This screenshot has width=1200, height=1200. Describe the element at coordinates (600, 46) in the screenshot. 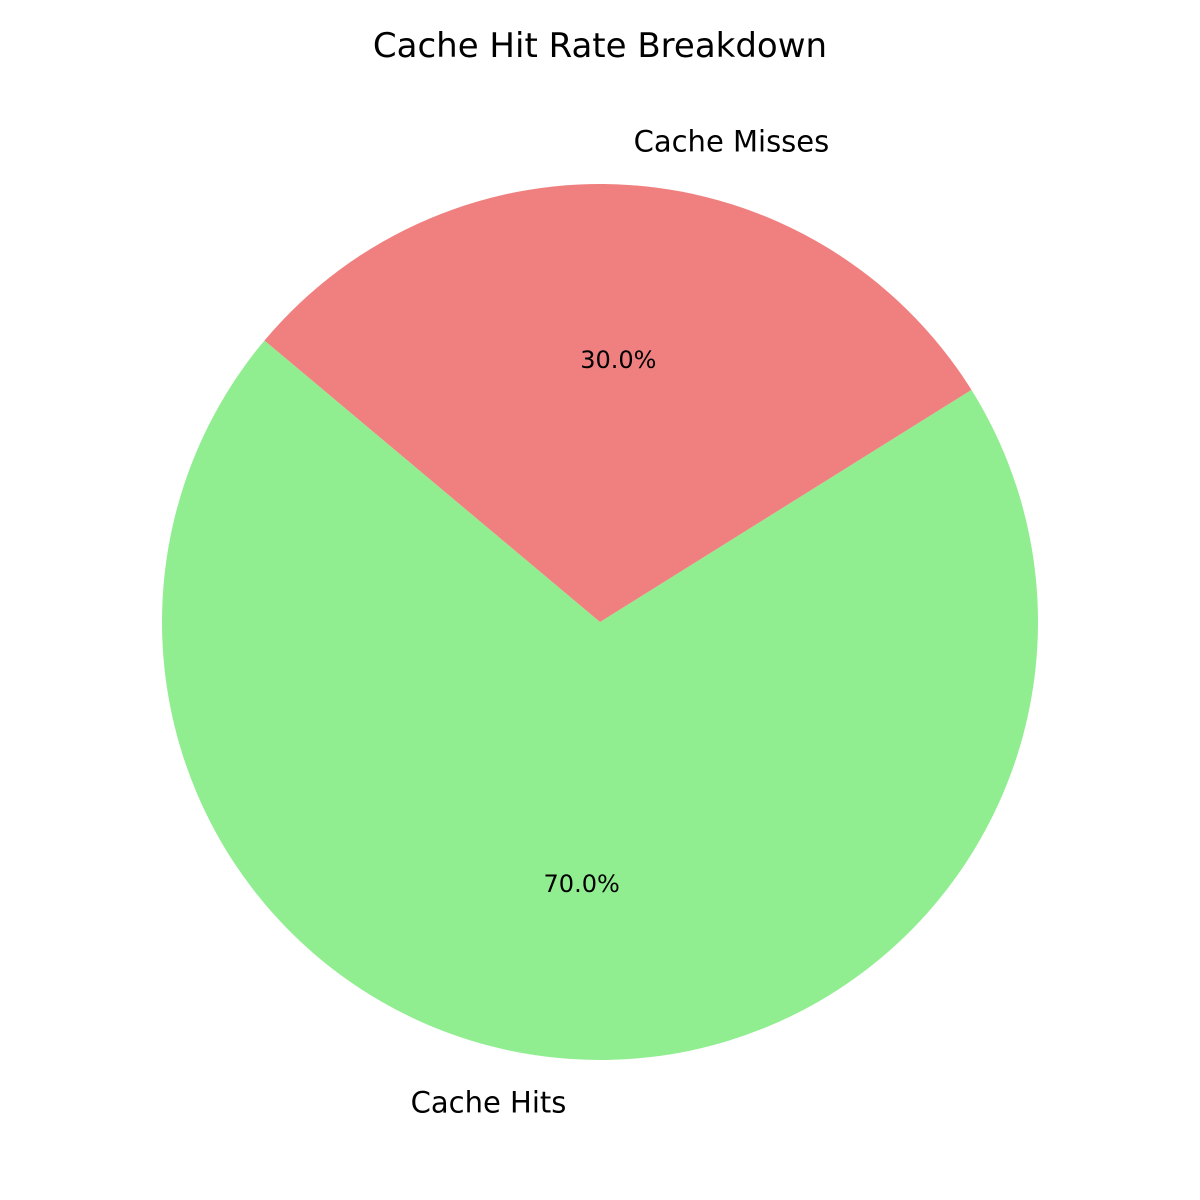

I see `chart-title: Cache Hit Rate Breakdown` at that location.